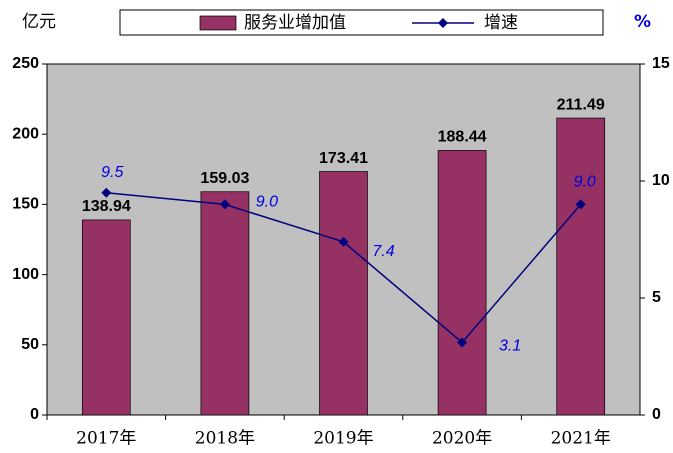  Describe the element at coordinates (25, 63) in the screenshot. I see `y-tick-label: 250` at that location.